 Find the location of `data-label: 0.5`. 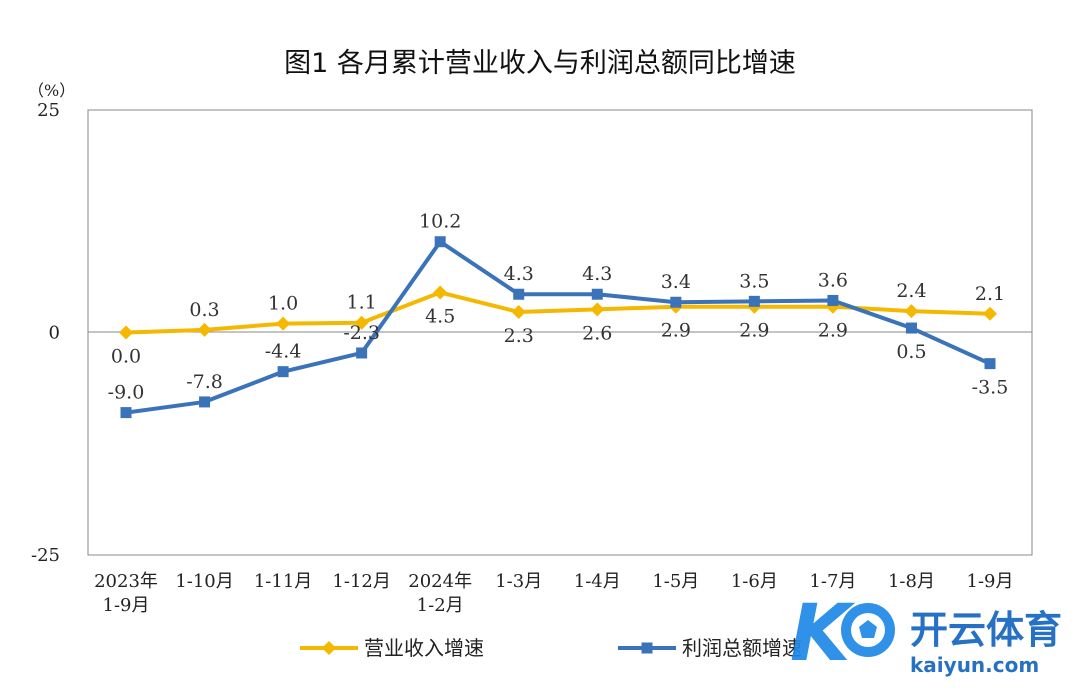

data-label: 0.5 is located at coordinates (911, 352).